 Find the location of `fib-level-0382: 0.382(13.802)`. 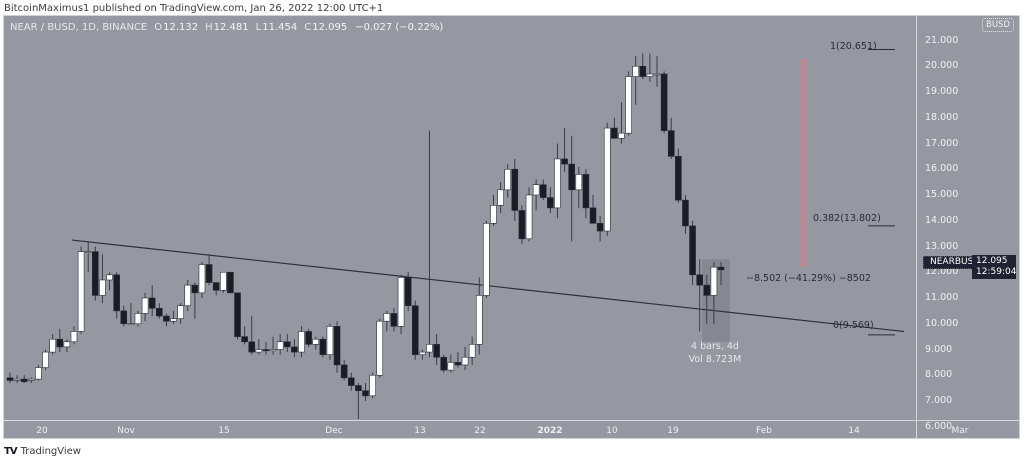

fib-level-0382: 0.382(13.802) is located at coordinates (847, 218).